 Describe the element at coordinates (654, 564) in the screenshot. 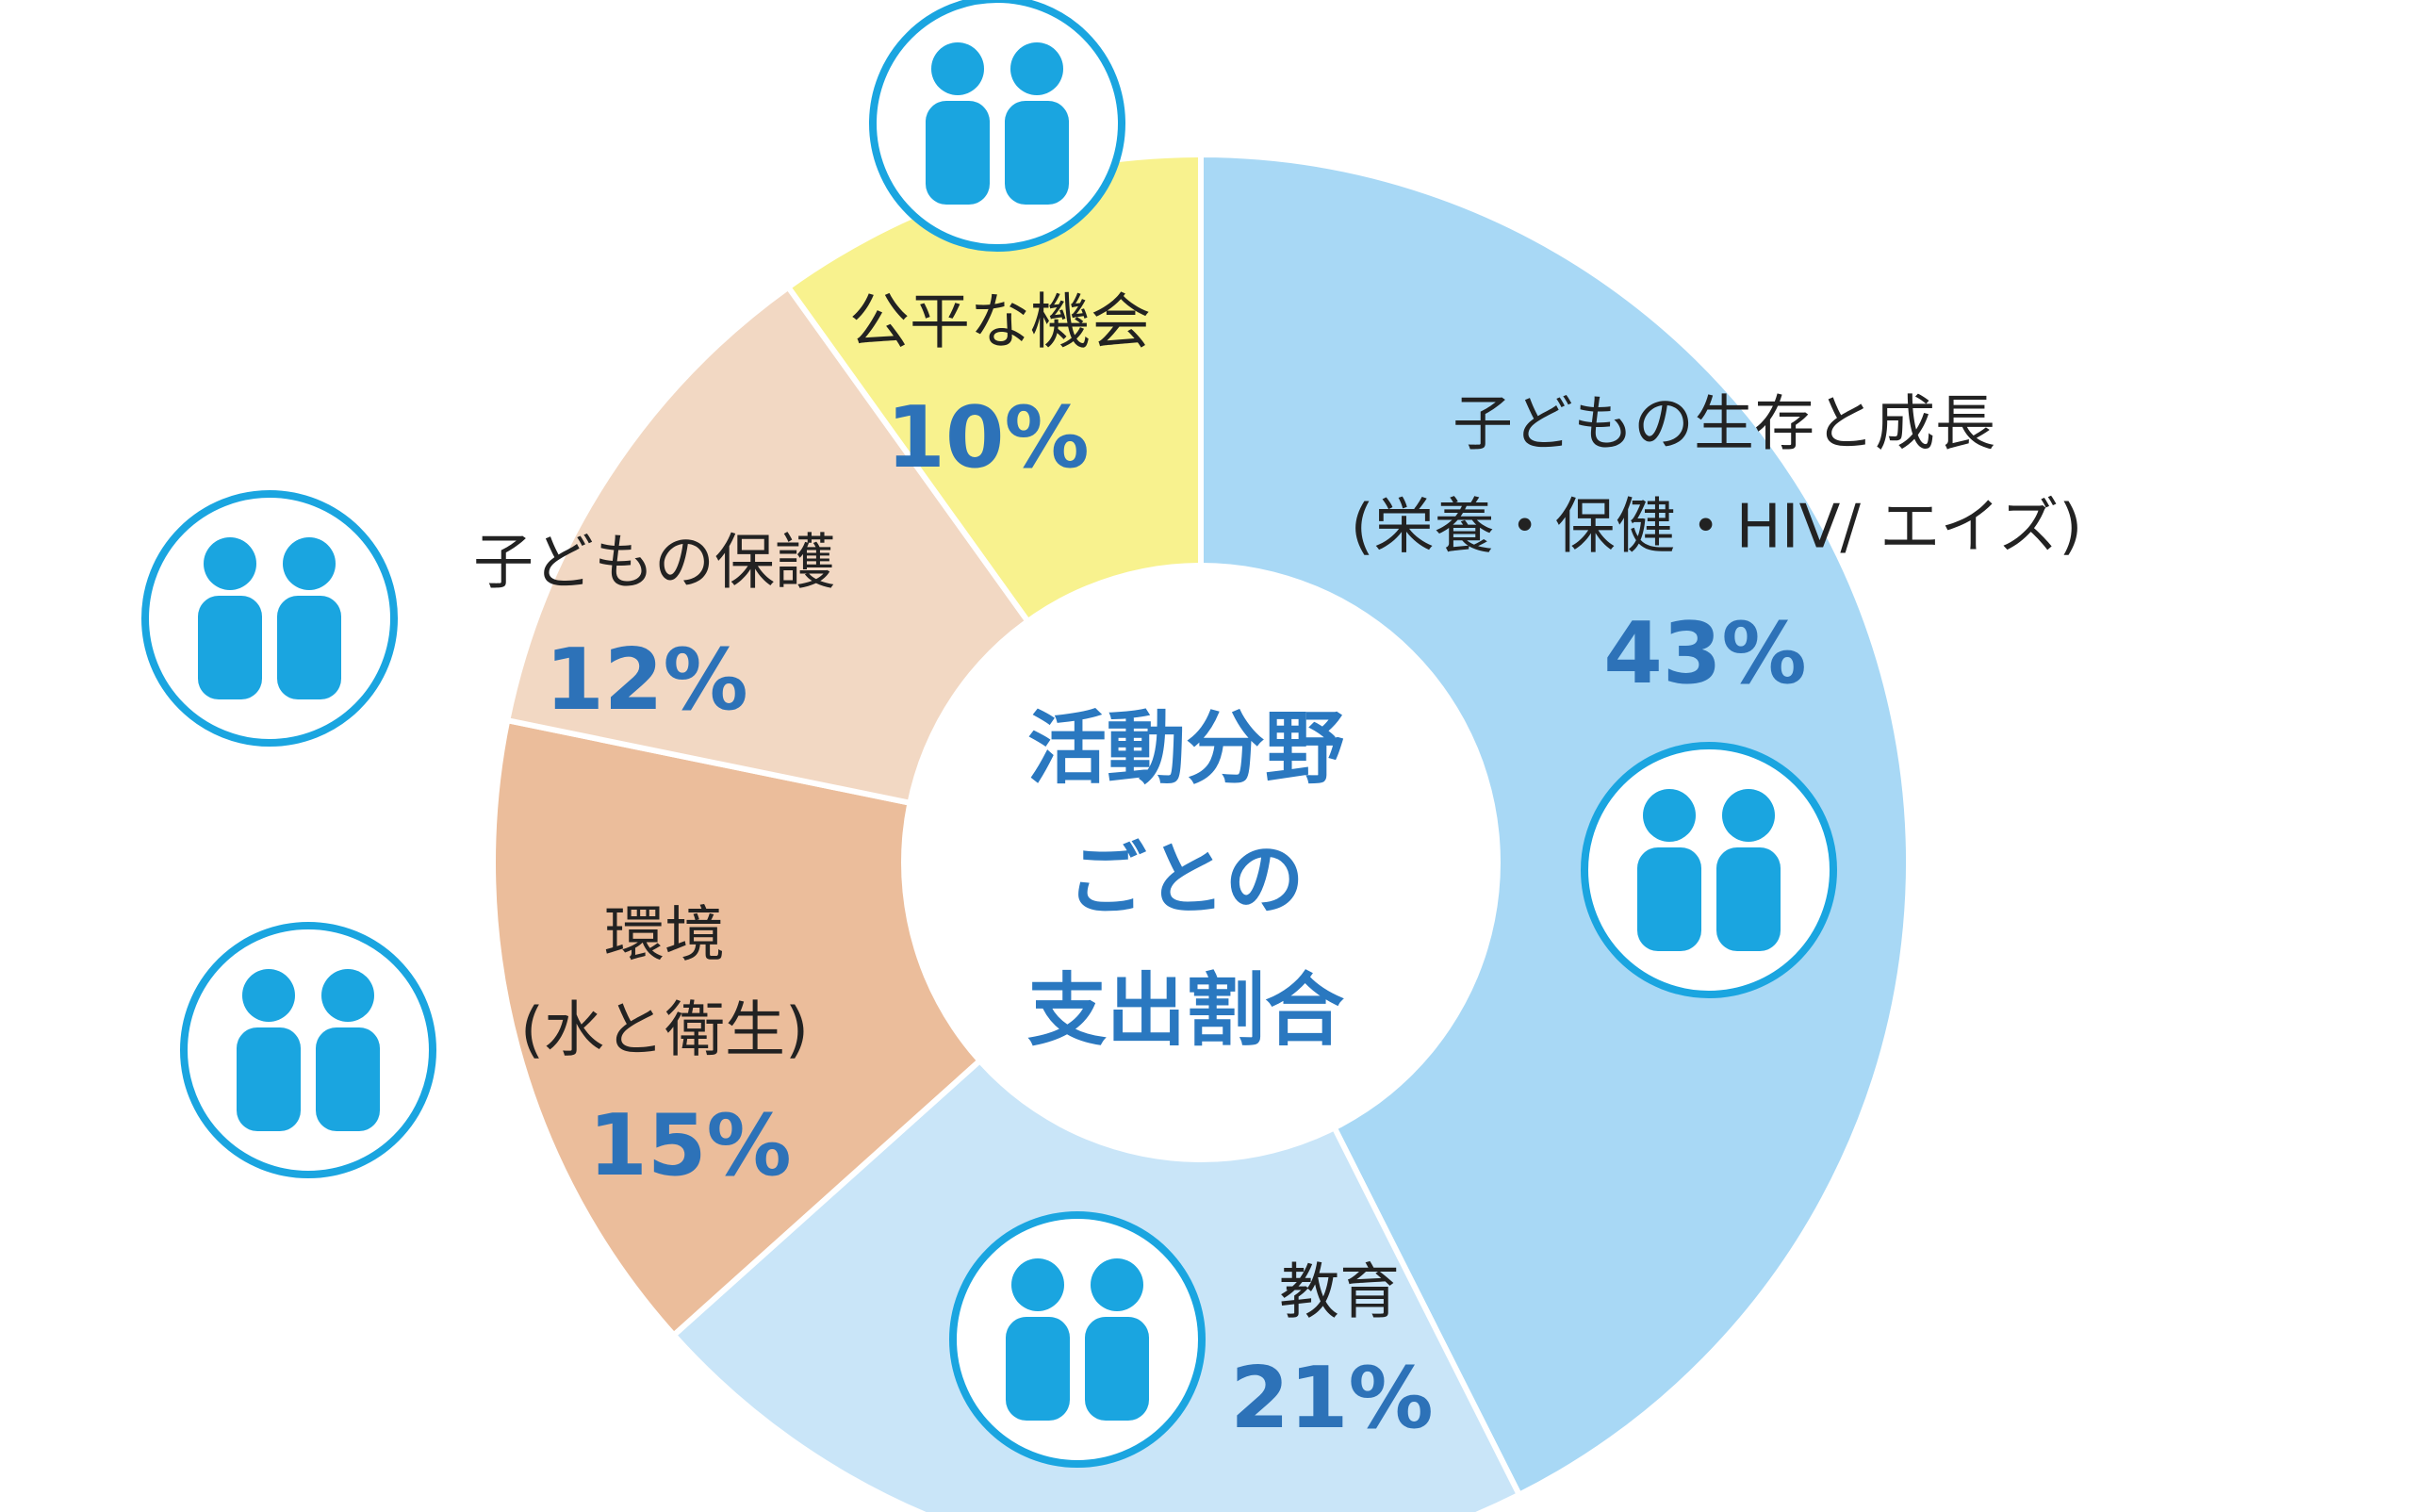

I see `category-label: 子どもの保護` at that location.